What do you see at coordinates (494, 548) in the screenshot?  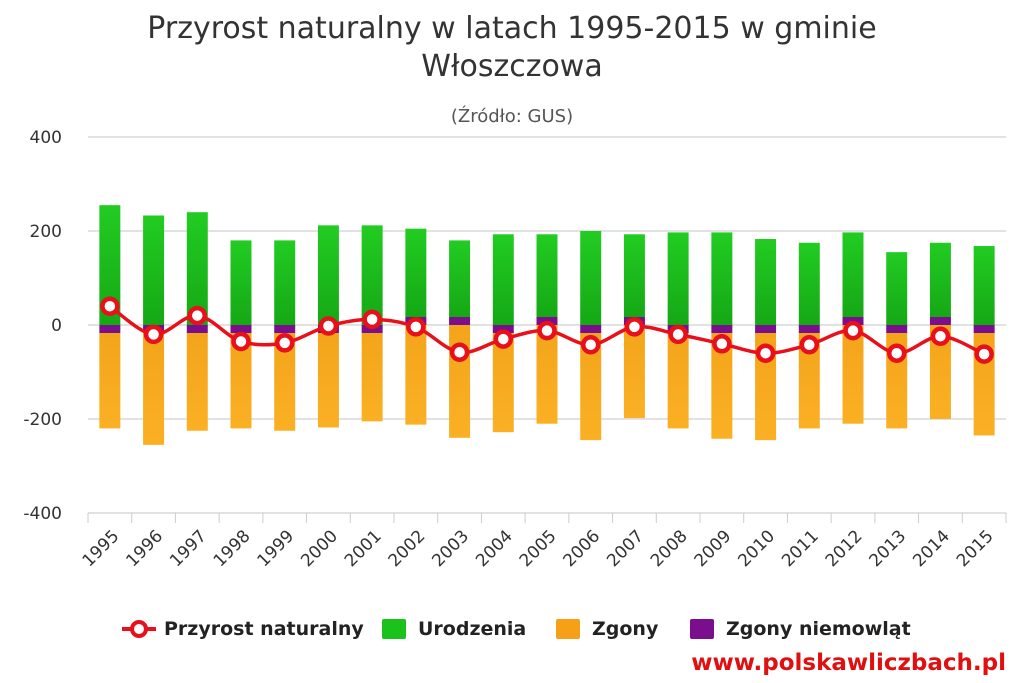 I see `x-tick-label: 2004` at bounding box center [494, 548].